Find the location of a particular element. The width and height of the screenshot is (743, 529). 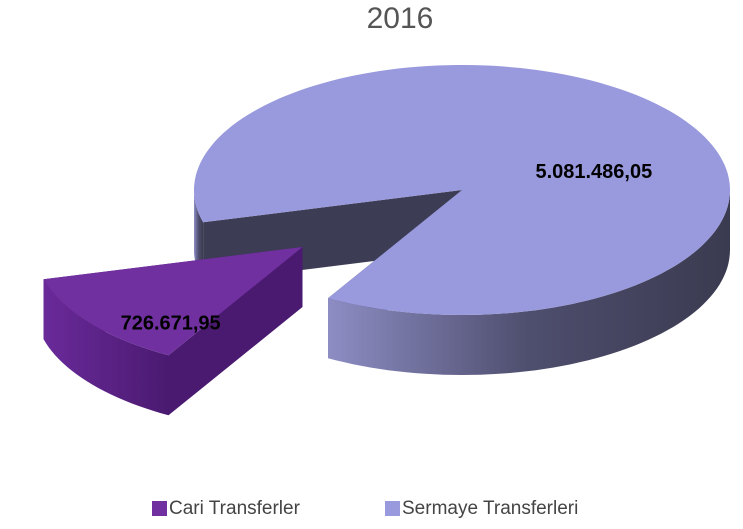

data-label: 726.671,95 is located at coordinates (171, 323).